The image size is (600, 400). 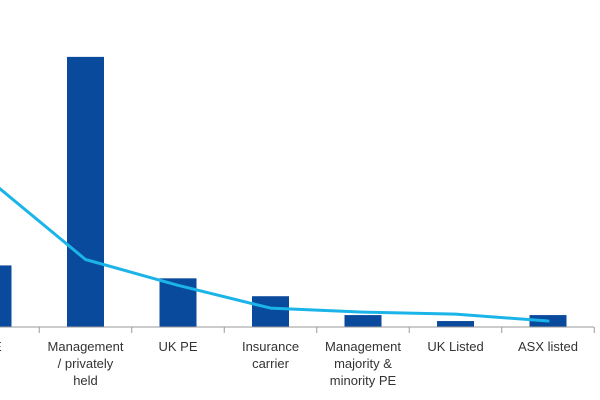 What do you see at coordinates (363, 363) in the screenshot?
I see `x-tick-label: Management majority & minority PE` at bounding box center [363, 363].